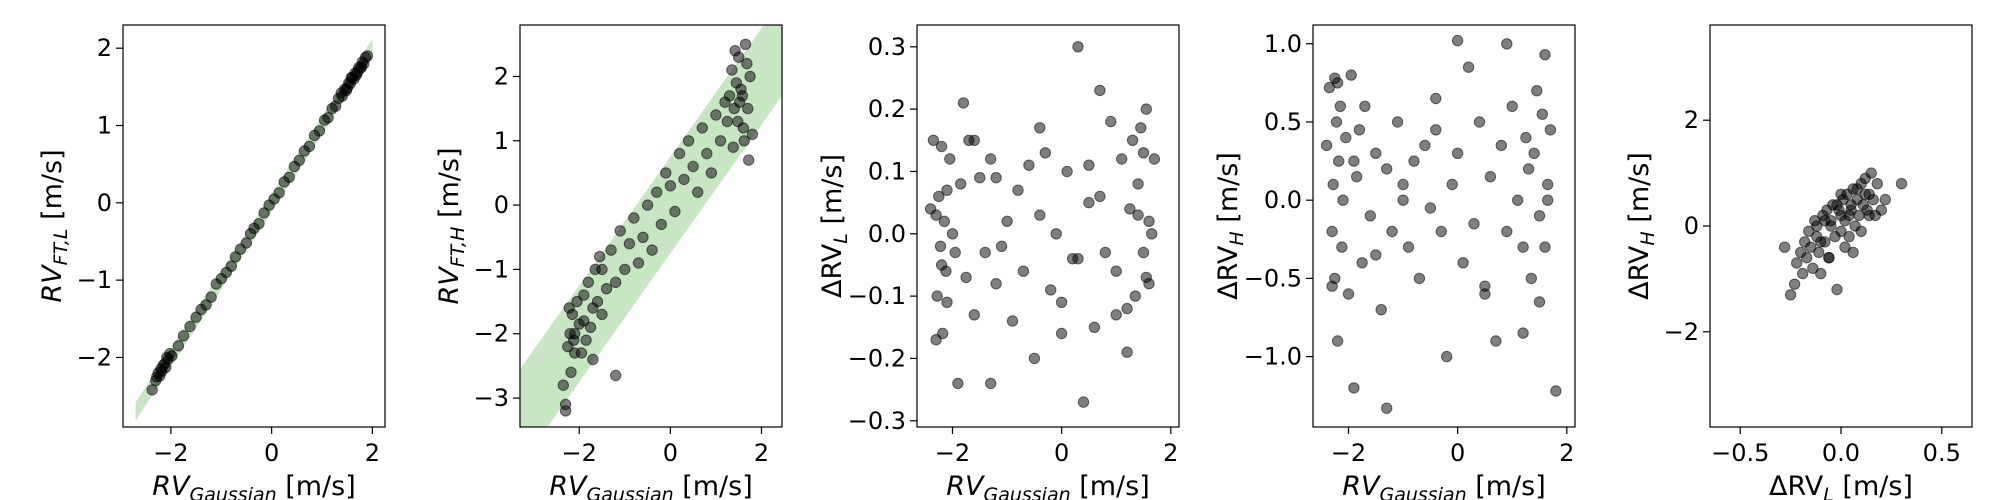 The image size is (2000, 500). What do you see at coordinates (1942, 453) in the screenshot?
I see `x-tick-label: 0.5` at bounding box center [1942, 453].